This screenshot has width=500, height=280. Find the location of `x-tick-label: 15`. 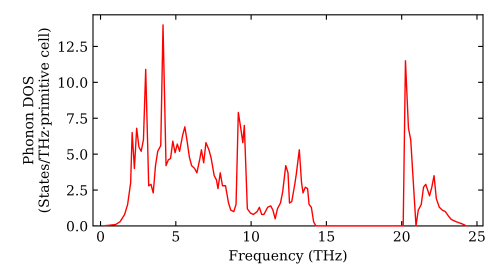

x-tick-label: 15 is located at coordinates (326, 236).